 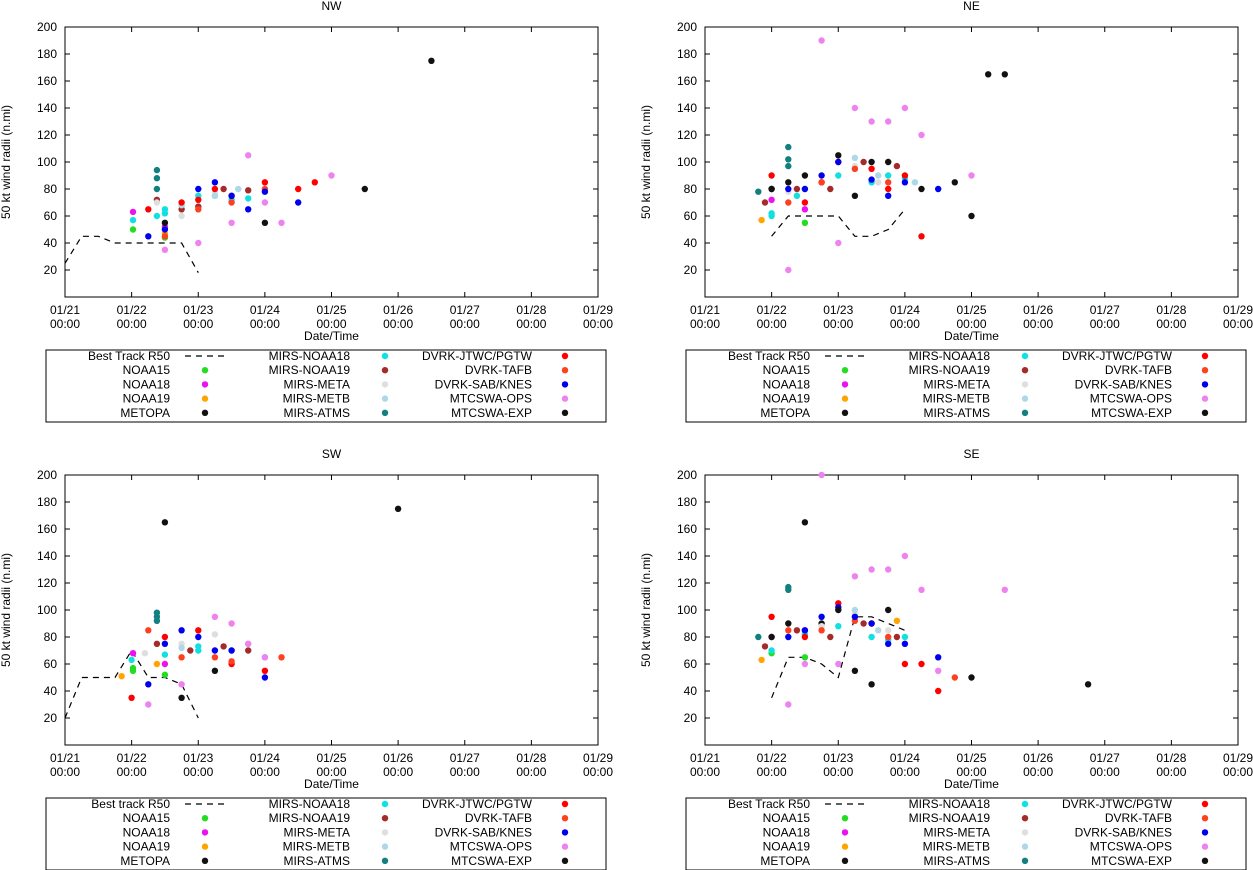 I want to click on legend-label-best-track-r50: Best Track R50, so click(x=769, y=804).